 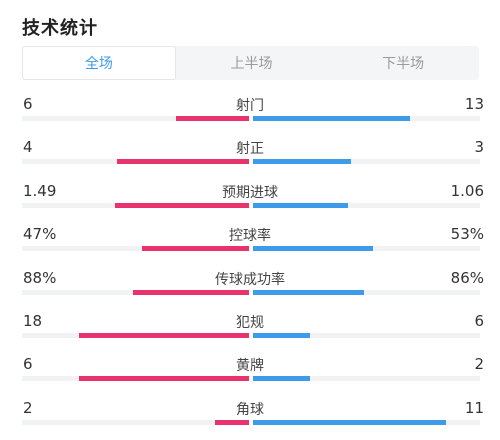 What do you see at coordinates (479, 364) in the screenshot?
I see `away-value: 2` at bounding box center [479, 364].